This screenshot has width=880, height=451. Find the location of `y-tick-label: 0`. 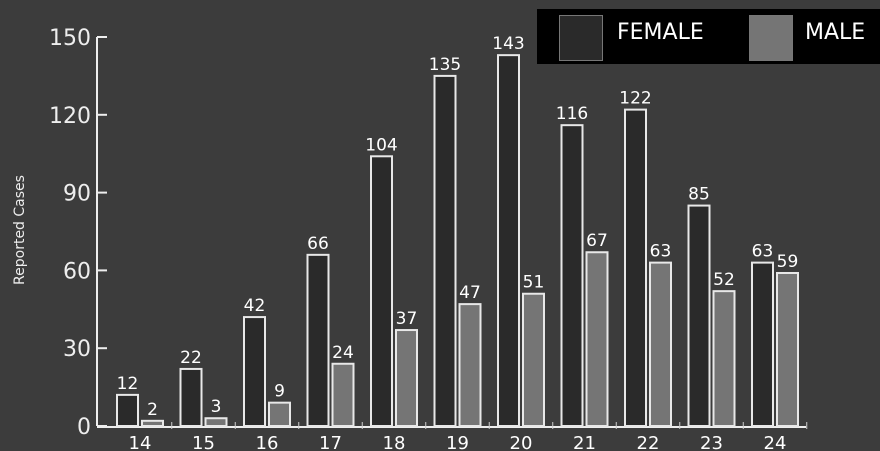

y-tick-label: 0 is located at coordinates (84, 427).